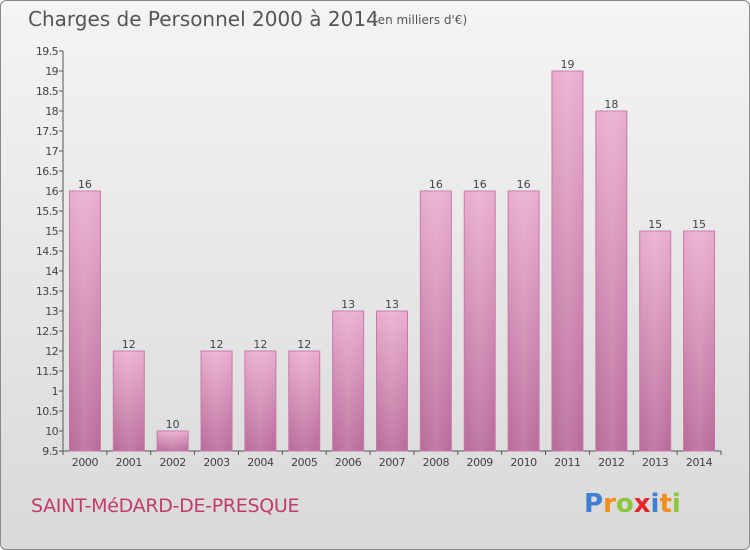  What do you see at coordinates (47, 51) in the screenshot?
I see `y-tick-label: 19.5` at bounding box center [47, 51].